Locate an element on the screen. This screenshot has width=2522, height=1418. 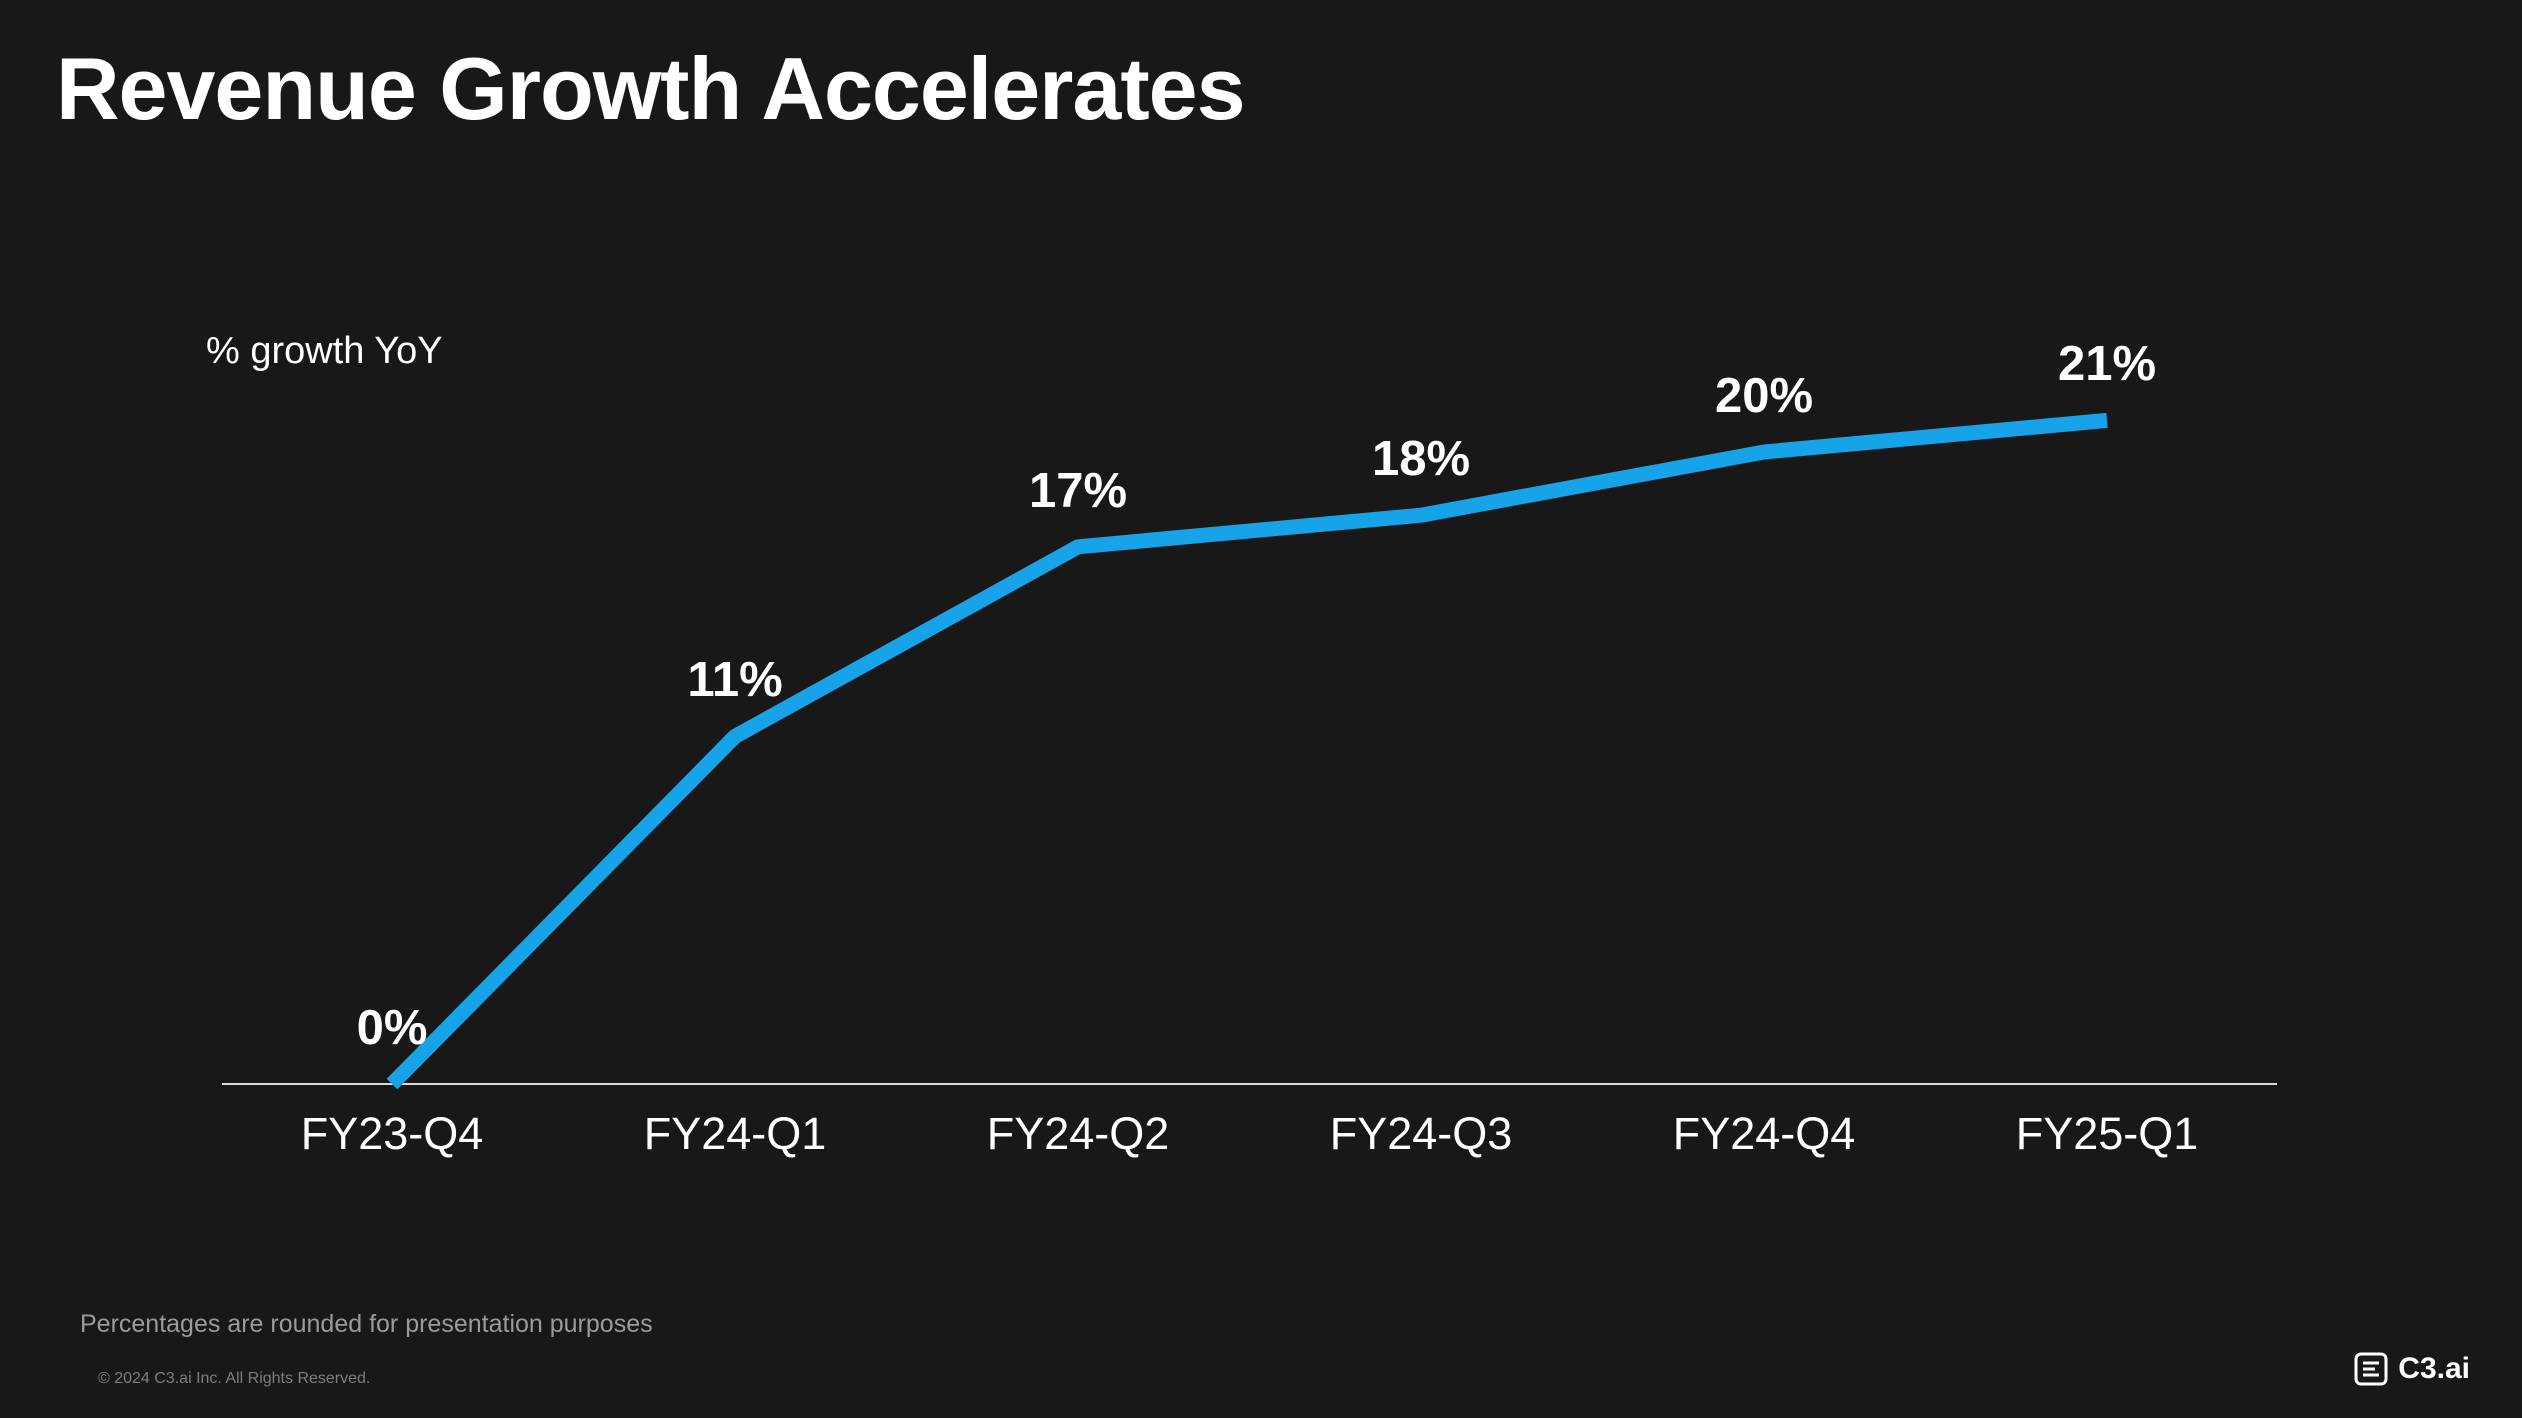
data-label: 0% is located at coordinates (392, 1028).